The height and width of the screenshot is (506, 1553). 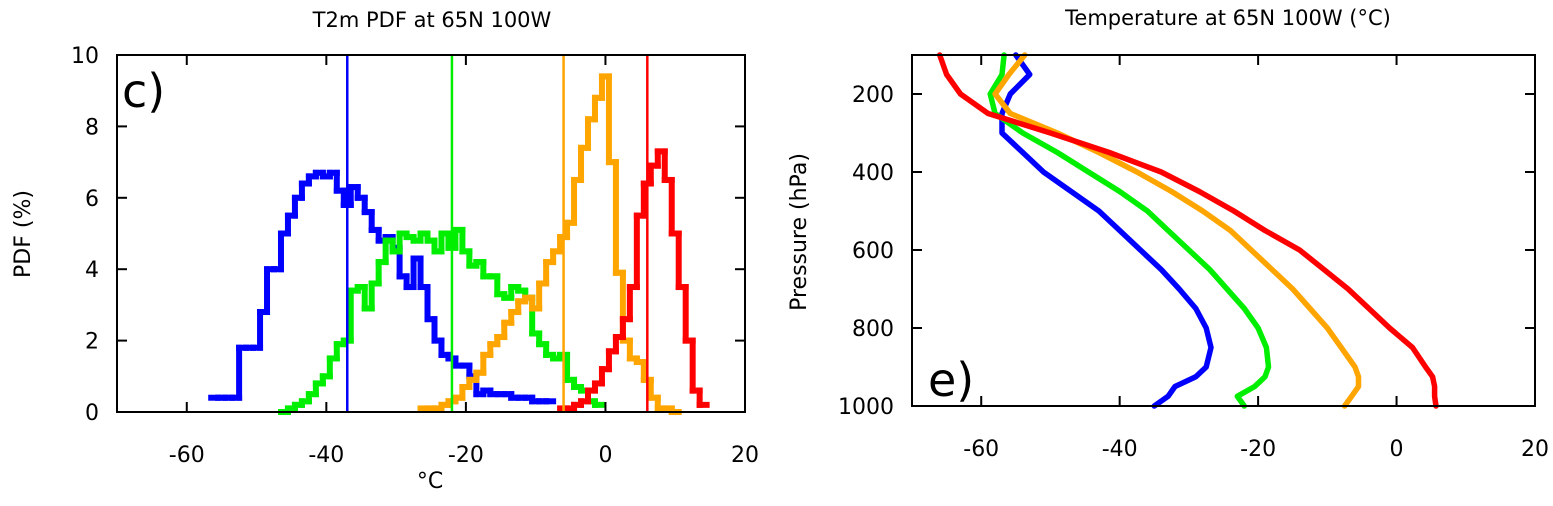 What do you see at coordinates (92, 127) in the screenshot?
I see `y-tick-label: 8` at bounding box center [92, 127].